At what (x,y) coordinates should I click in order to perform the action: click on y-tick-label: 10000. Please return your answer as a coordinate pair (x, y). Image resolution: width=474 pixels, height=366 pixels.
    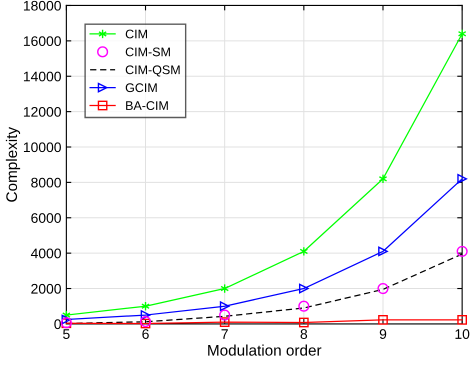
    Looking at the image, I should click on (42, 147).